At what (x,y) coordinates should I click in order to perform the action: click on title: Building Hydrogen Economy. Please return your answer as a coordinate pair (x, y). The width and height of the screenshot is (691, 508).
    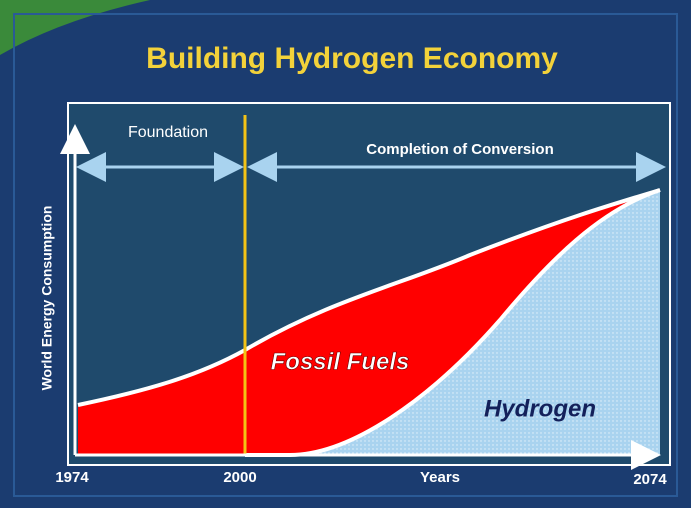
    Looking at the image, I should click on (352, 58).